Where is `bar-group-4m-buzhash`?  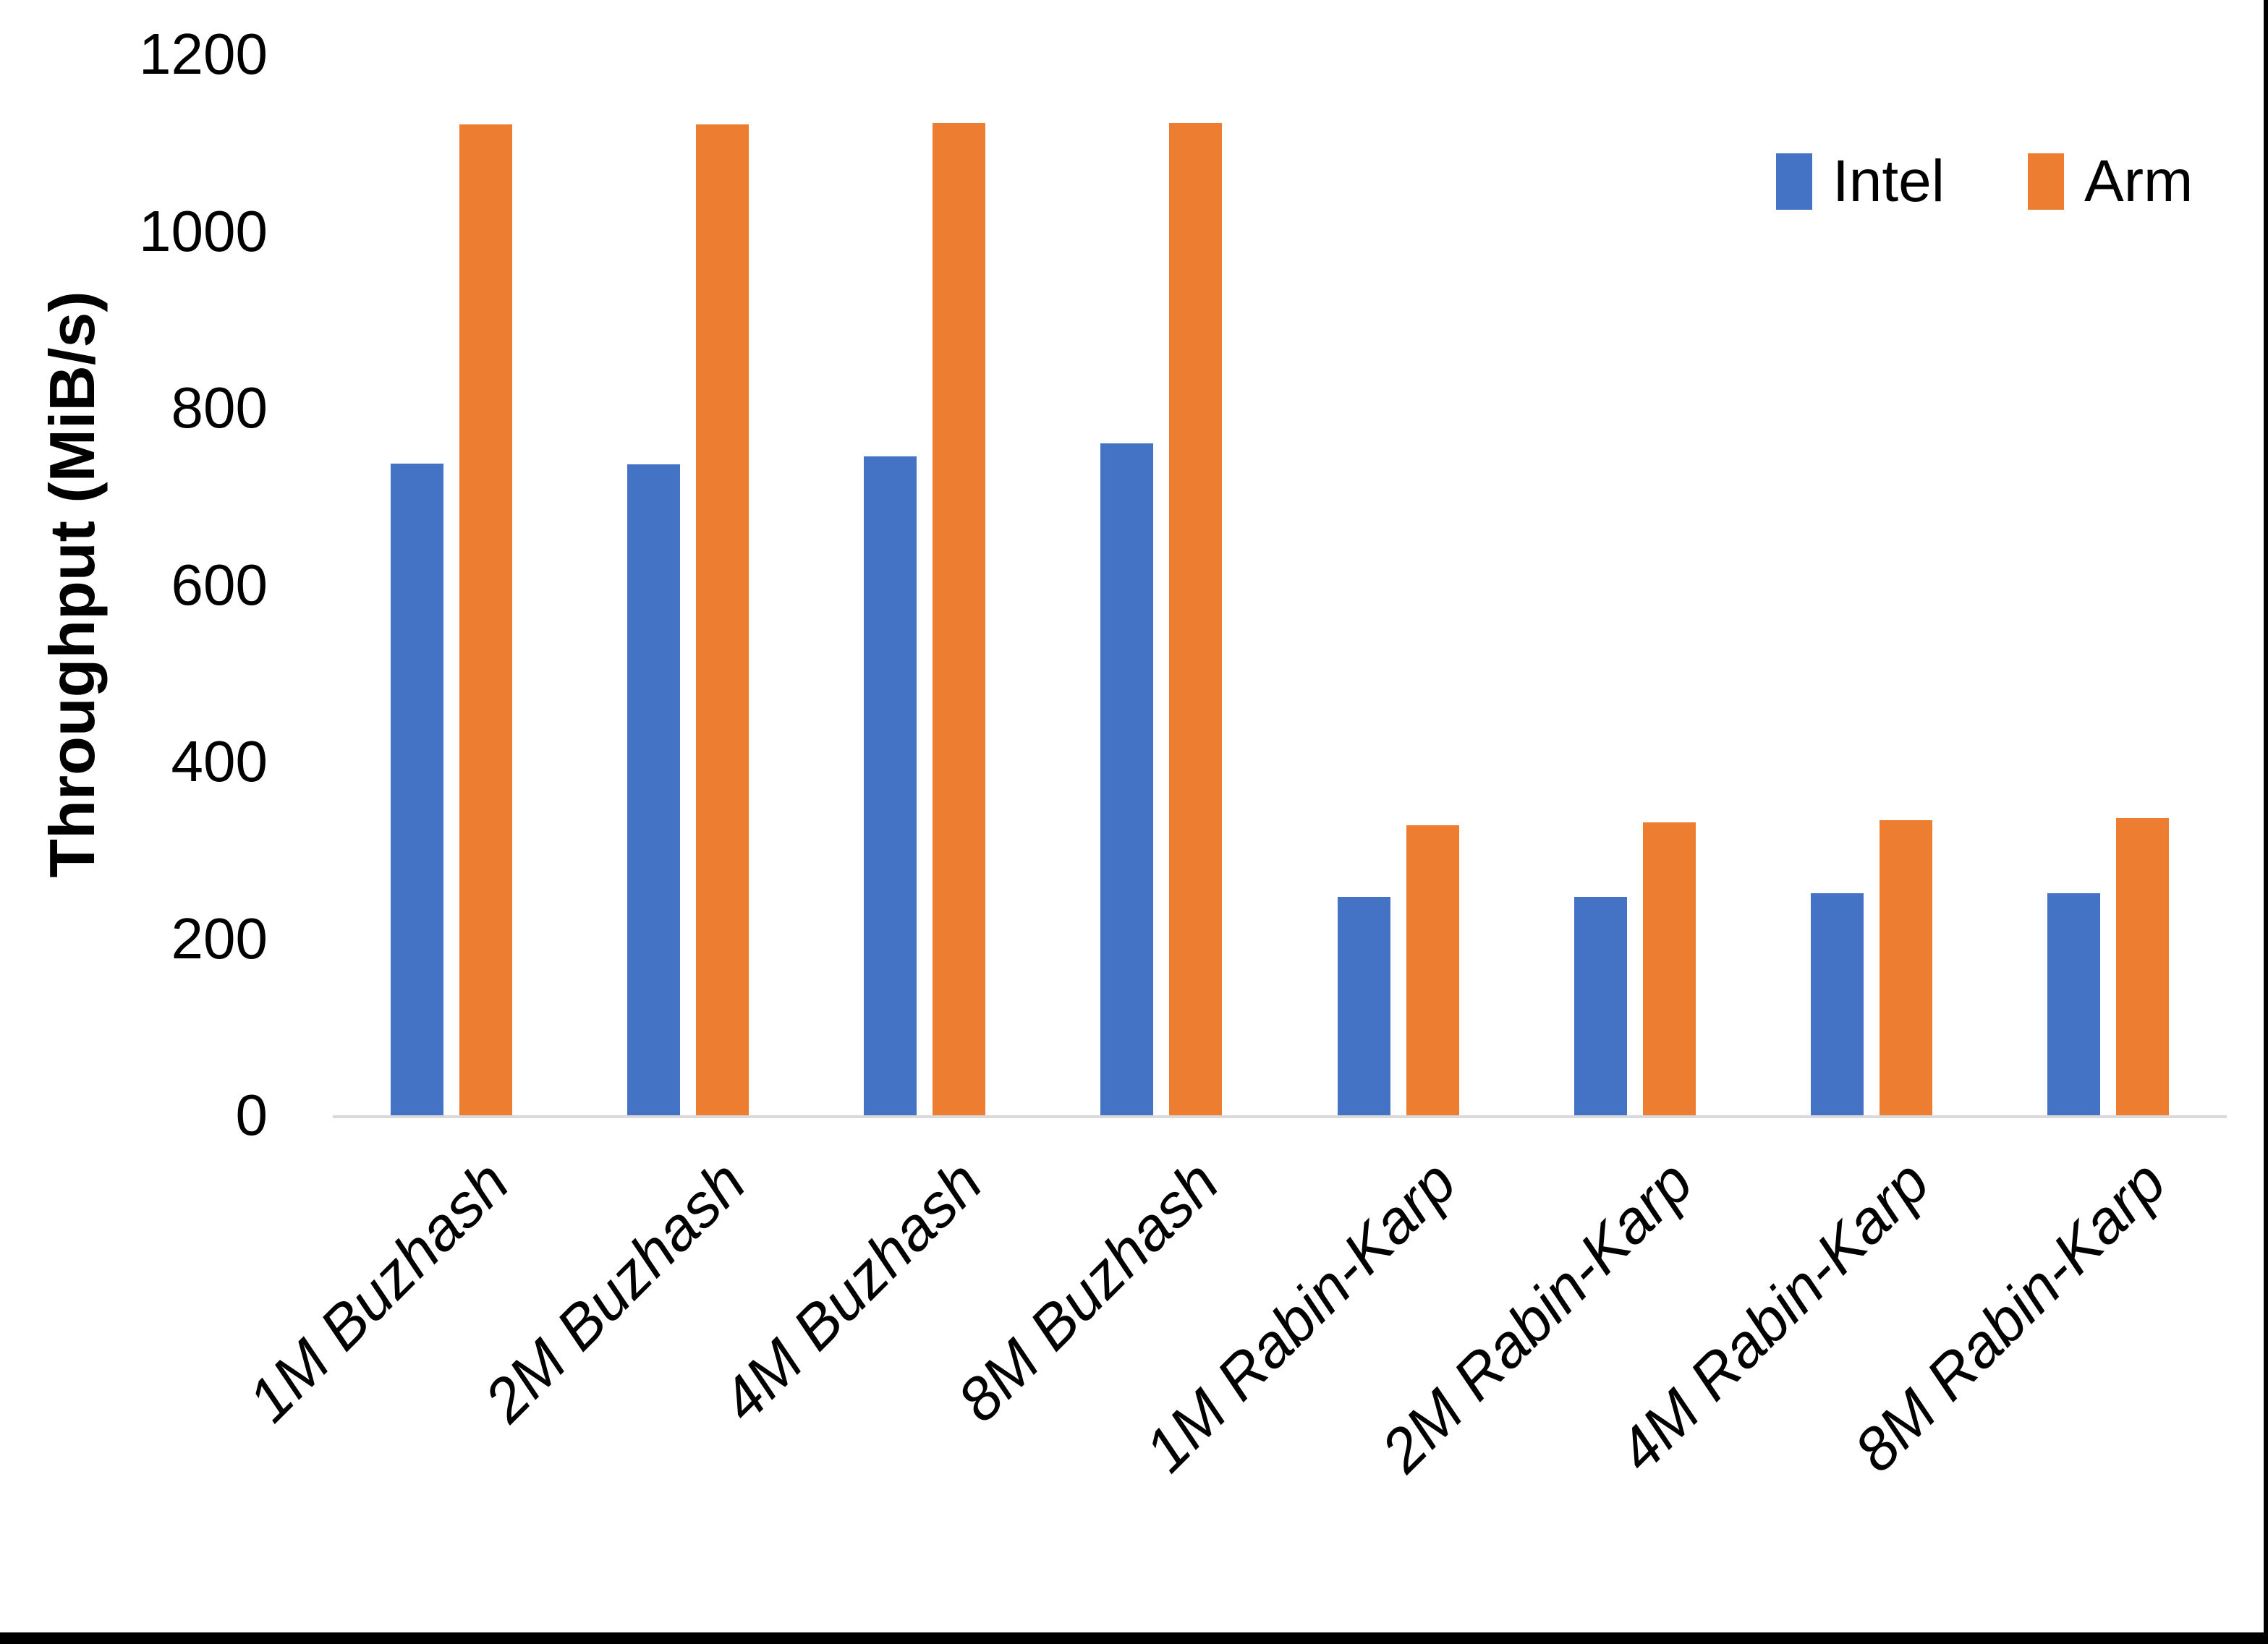
bar-group-4m-buzhash is located at coordinates (925, 584).